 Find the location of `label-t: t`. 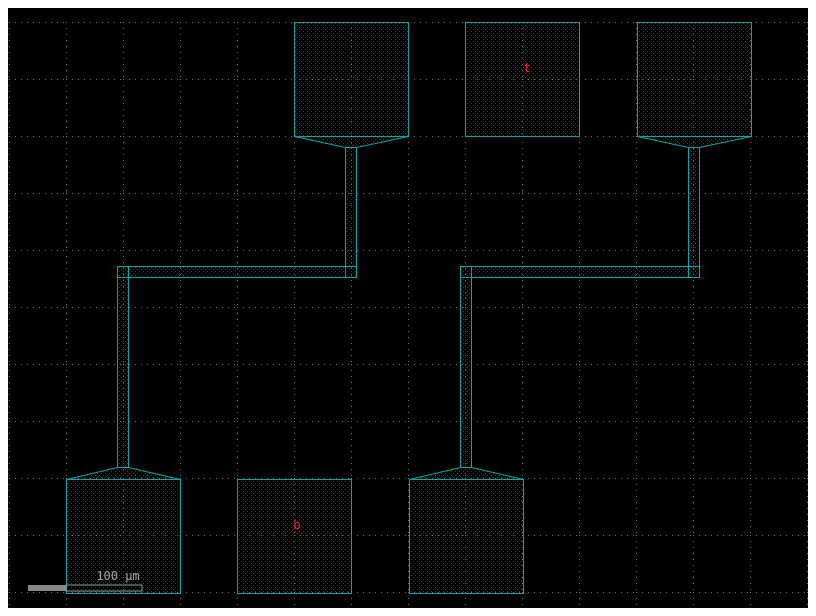

label-t: t is located at coordinates (526, 68).